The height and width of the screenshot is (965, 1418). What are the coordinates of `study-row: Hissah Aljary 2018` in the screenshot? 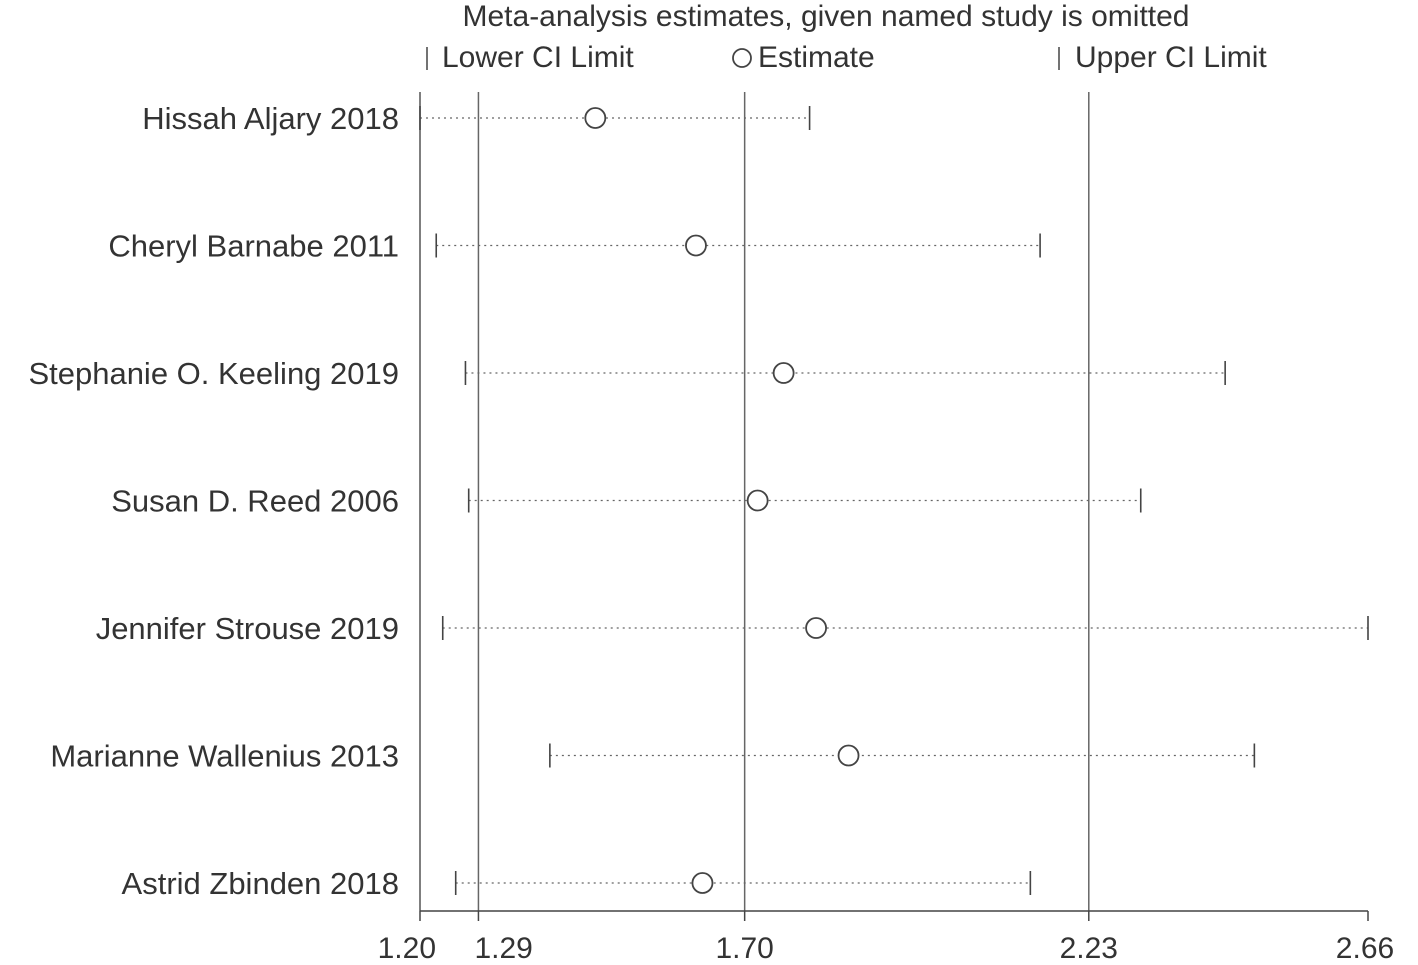 It's located at (476, 118).